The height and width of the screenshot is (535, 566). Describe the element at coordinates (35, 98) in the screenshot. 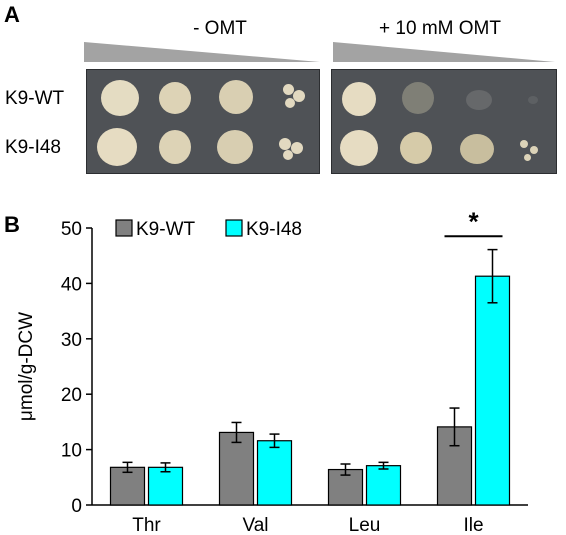

I see `strain-label-wt: K9-WT` at that location.